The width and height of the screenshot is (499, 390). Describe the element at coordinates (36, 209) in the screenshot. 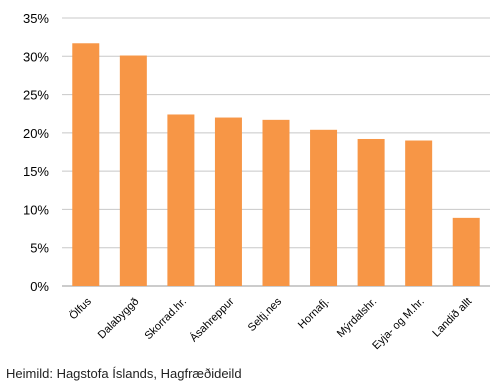

I see `y-tick-label: 10%` at that location.